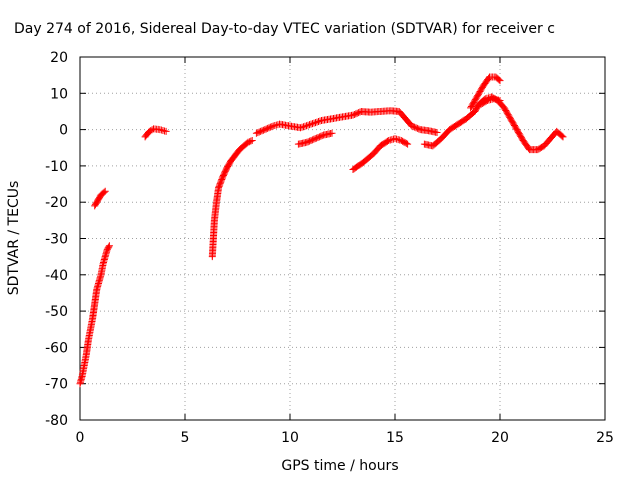 The height and width of the screenshot is (480, 640). What do you see at coordinates (56, 312) in the screenshot?
I see `y-tick-label: -50` at bounding box center [56, 312].